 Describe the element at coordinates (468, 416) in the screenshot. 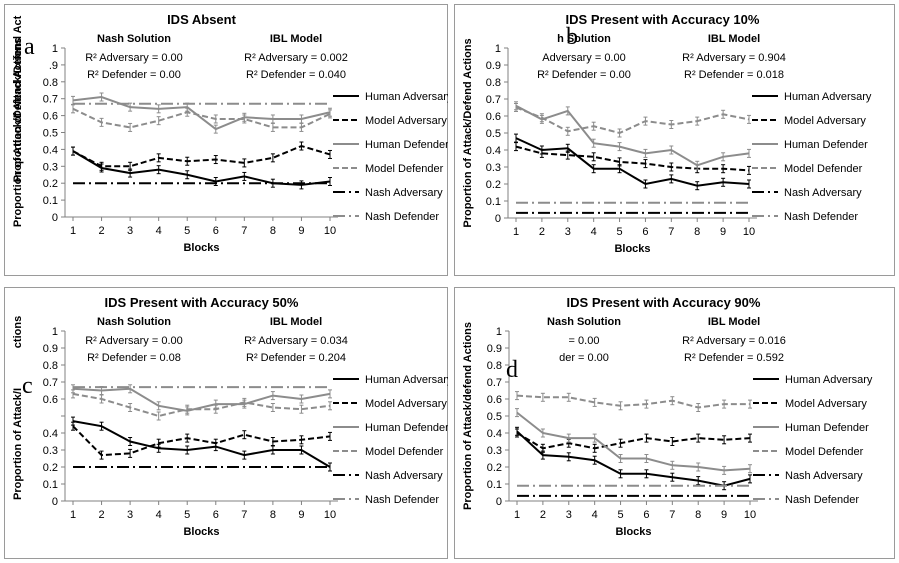

I see `y-axis-label: Proportion of Attack/defend Actions` at that location.